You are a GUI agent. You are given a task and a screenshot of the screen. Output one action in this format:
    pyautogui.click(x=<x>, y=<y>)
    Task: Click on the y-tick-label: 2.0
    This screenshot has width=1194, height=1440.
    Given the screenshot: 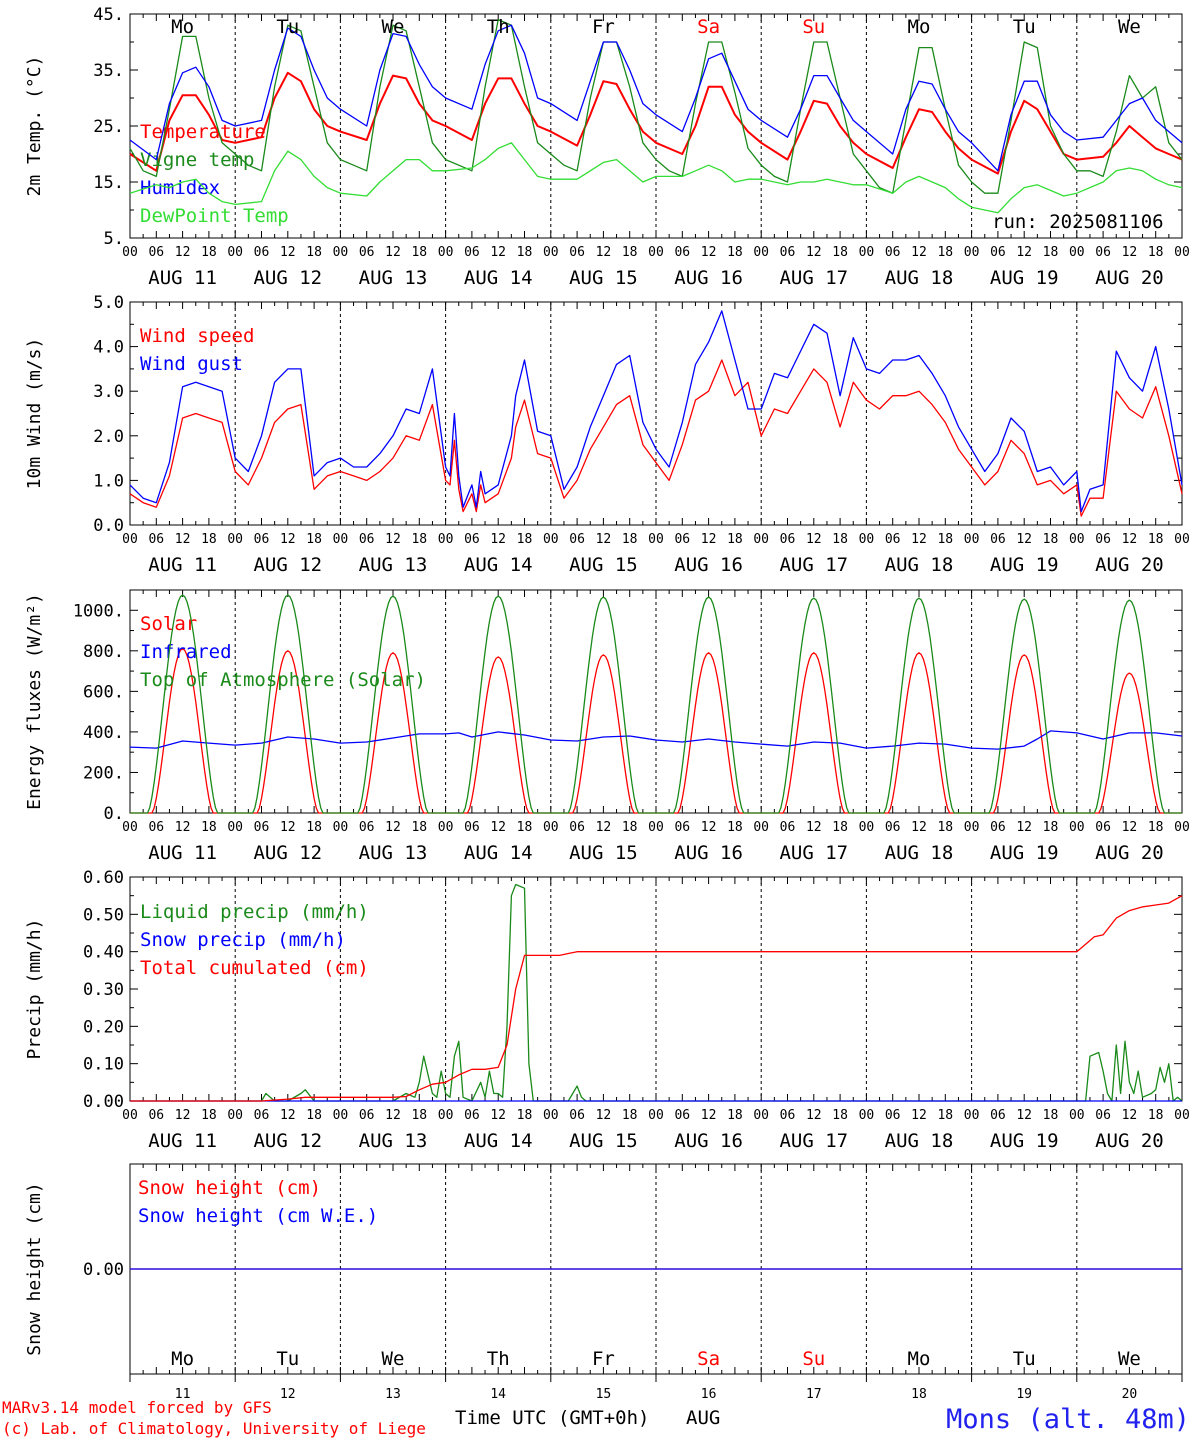 What is the action you would take?
    pyautogui.click(x=108, y=437)
    